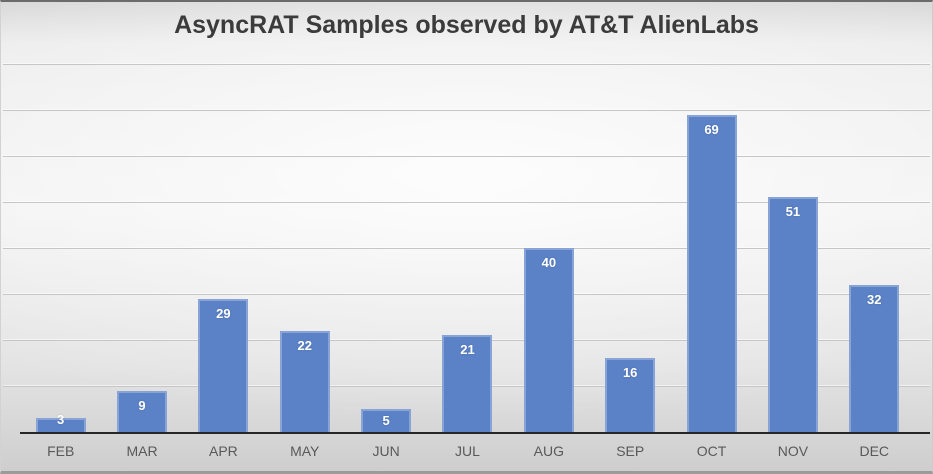 Image resolution: width=933 pixels, height=474 pixels. I want to click on bar-value-label: 9, so click(142, 405).